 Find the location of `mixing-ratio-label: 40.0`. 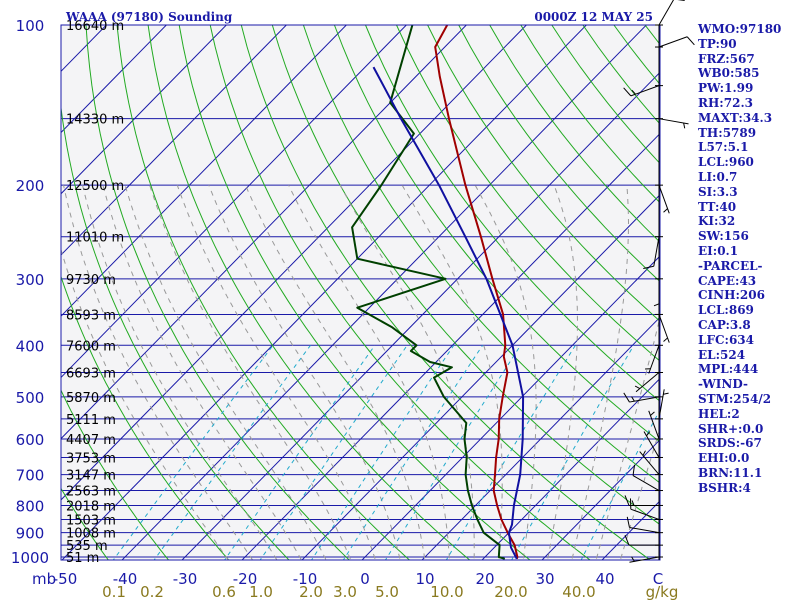

mixing-ratio-label: 40.0 is located at coordinates (578, 591).